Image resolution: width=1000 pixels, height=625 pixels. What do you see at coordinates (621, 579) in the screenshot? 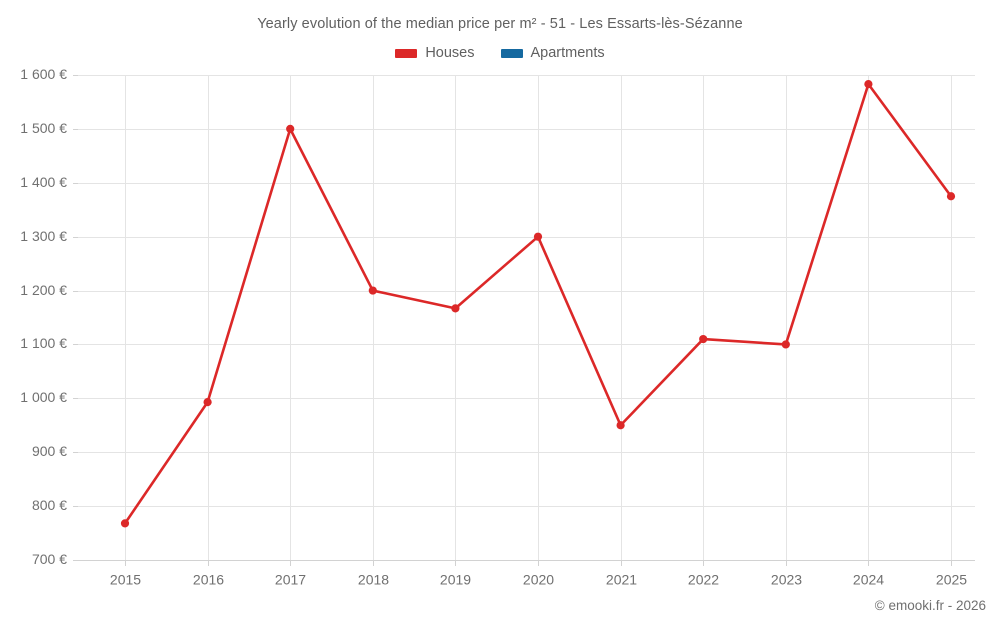
I see `x-tick-label: 2021` at bounding box center [621, 579].